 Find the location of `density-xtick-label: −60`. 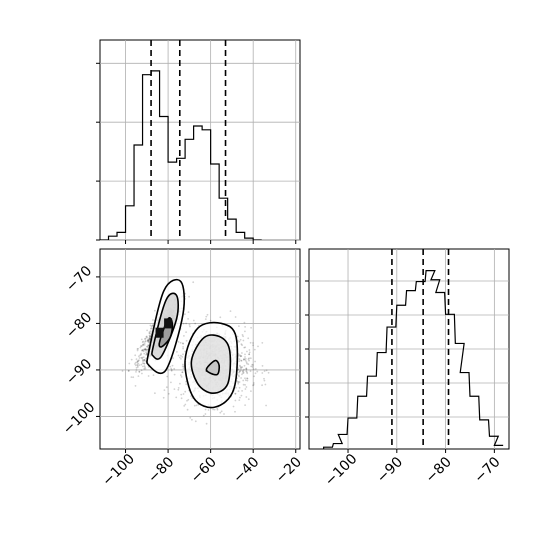

density-xtick-label: −60 is located at coordinates (204, 470).